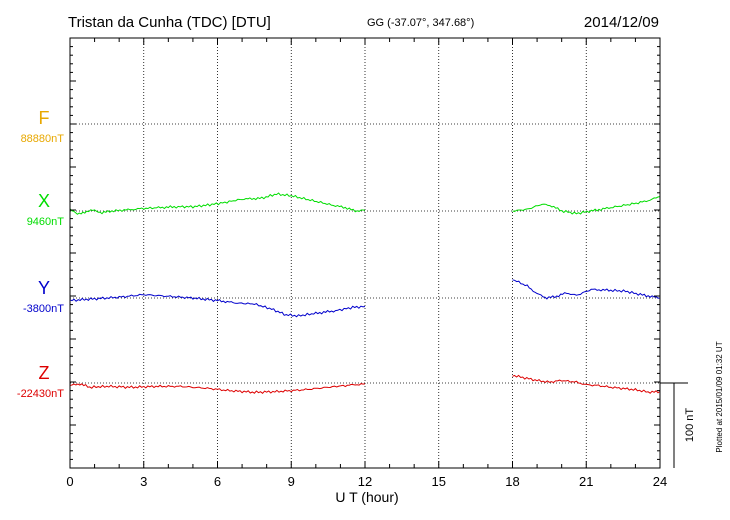 The image size is (730, 520). Describe the element at coordinates (169, 22) in the screenshot. I see `station-title: Tristan da Cunha (TDC) [DTU]` at that location.